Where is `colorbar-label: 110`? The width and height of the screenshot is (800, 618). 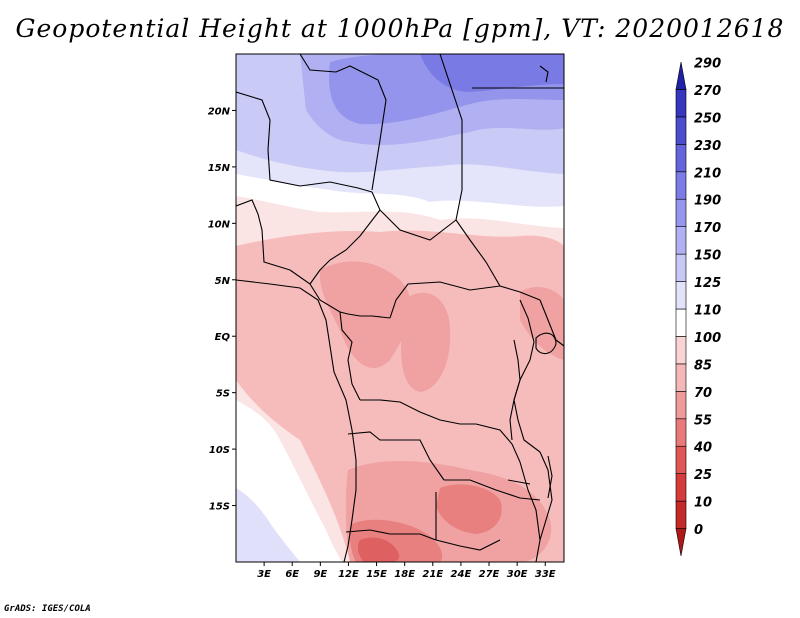 colorbar-label: 110 is located at coordinates (707, 311).